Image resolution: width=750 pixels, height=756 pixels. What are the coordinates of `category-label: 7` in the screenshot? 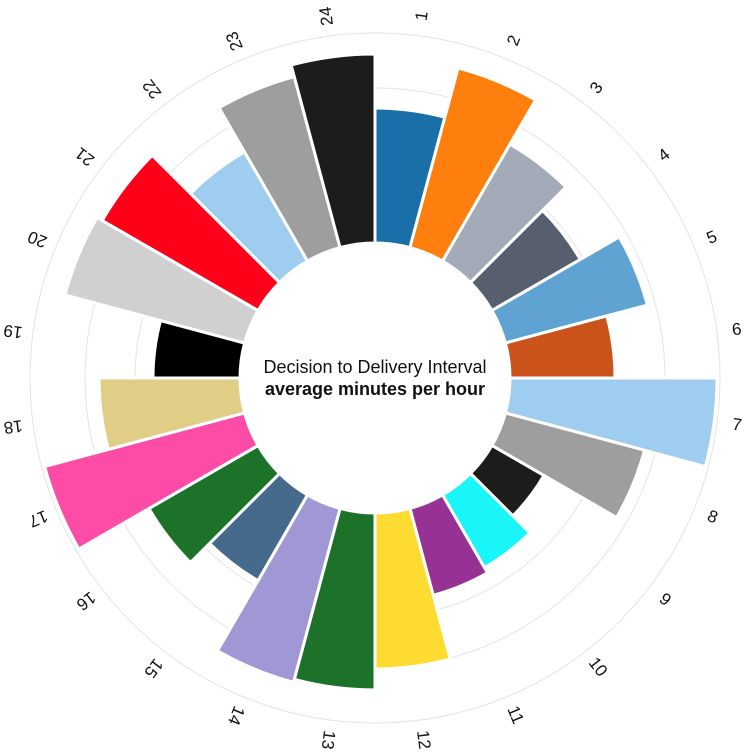 It's located at (737, 425).